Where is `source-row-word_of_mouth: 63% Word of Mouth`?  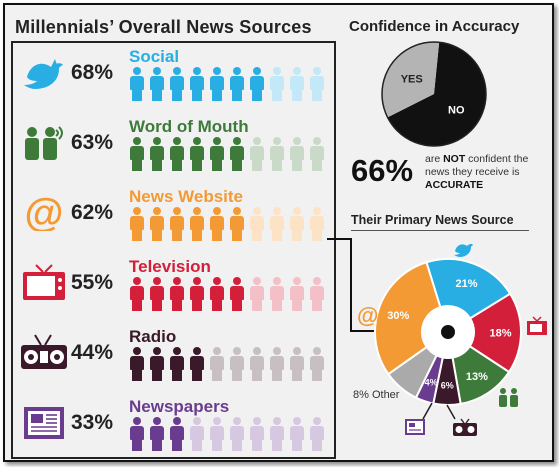
source-row-word_of_mouth: 63% Word of Mouth is located at coordinates (173, 143).